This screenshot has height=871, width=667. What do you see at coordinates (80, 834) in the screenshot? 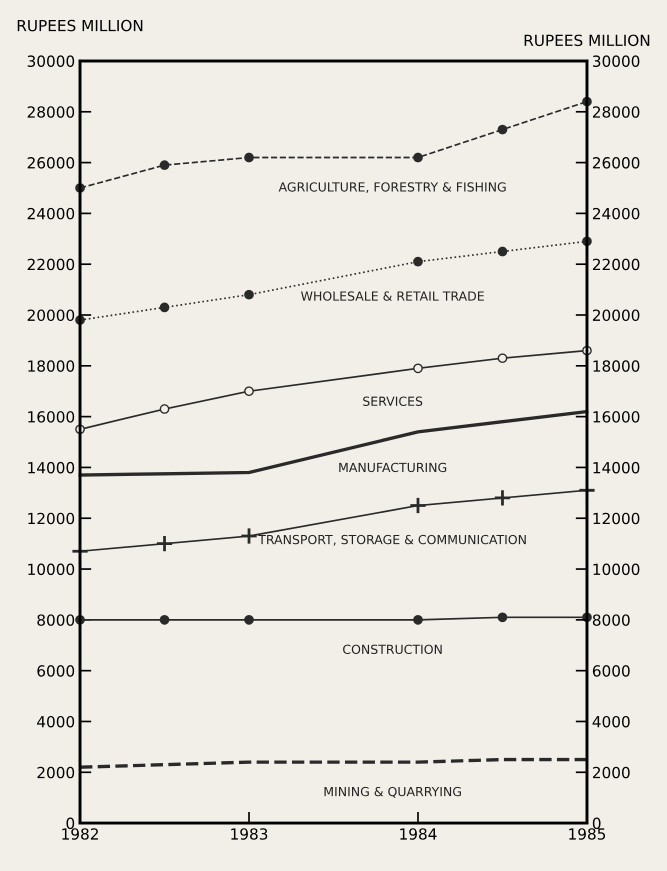
I see `x-tick-label: 1982` at bounding box center [80, 834].